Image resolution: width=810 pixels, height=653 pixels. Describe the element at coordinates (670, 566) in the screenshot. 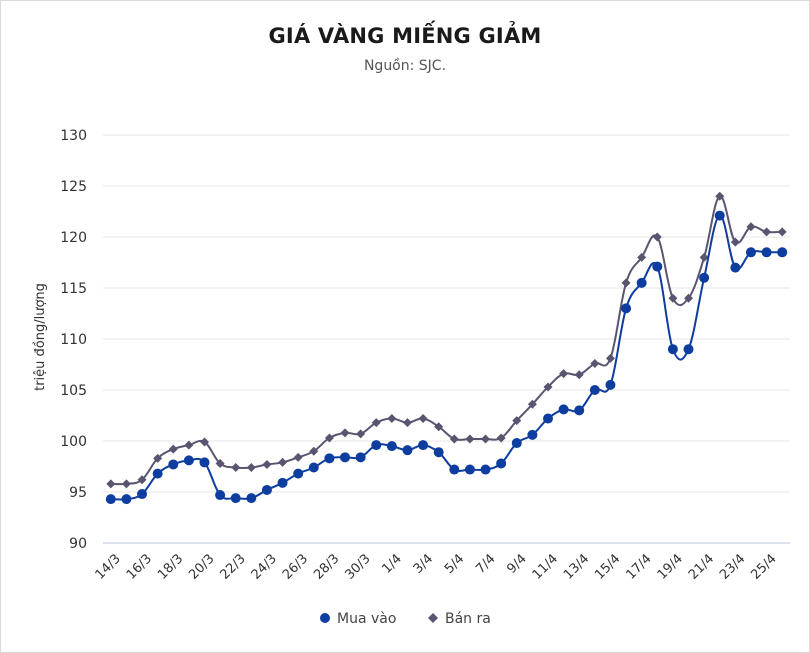

I see `x-tick-label: 19/4` at that location.